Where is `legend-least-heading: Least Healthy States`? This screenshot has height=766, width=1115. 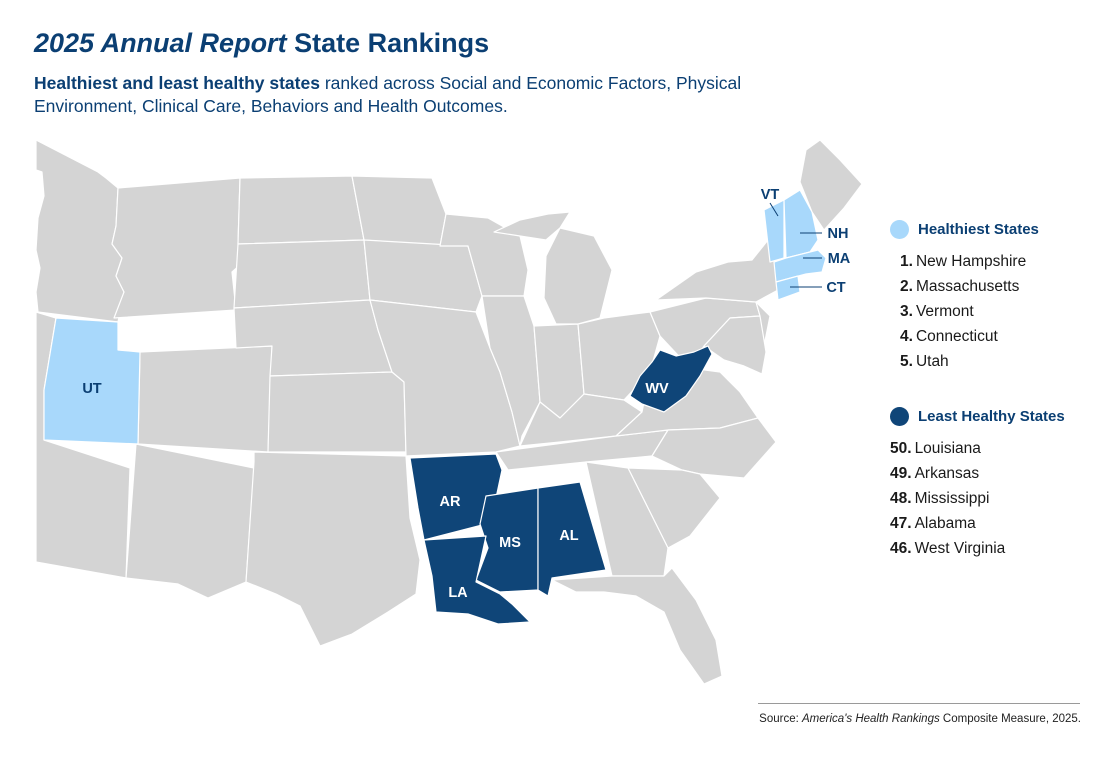 legend-least-heading: Least Healthy States is located at coordinates (977, 416).